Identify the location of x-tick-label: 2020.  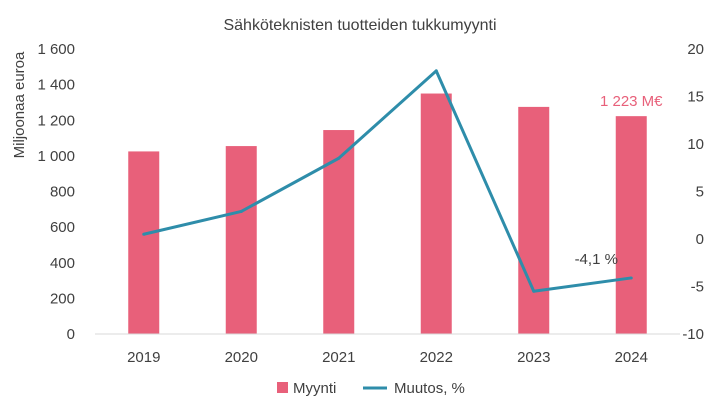
(241, 357).